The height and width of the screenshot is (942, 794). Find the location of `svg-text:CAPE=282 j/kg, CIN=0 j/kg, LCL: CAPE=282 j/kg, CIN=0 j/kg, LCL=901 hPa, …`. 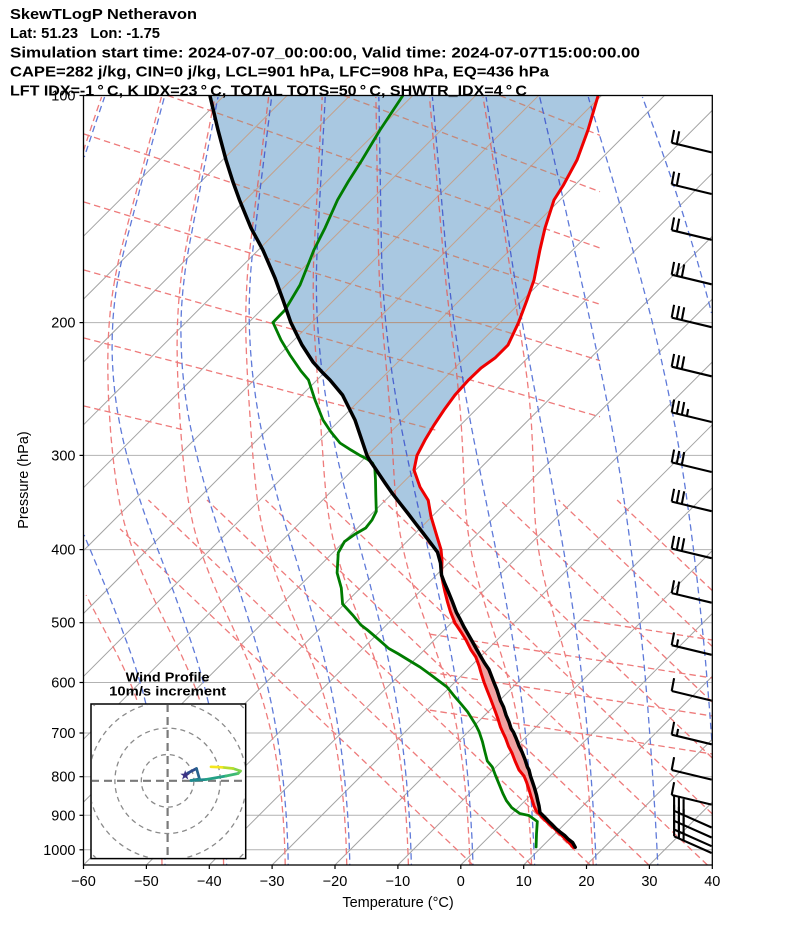

svg-text:CAPE=282 j/kg, CIN=0 j/kg, LCL: CAPE=282 j/kg, CIN=0 j/kg, LCL=901 hPa, … is located at coordinates (280, 72).